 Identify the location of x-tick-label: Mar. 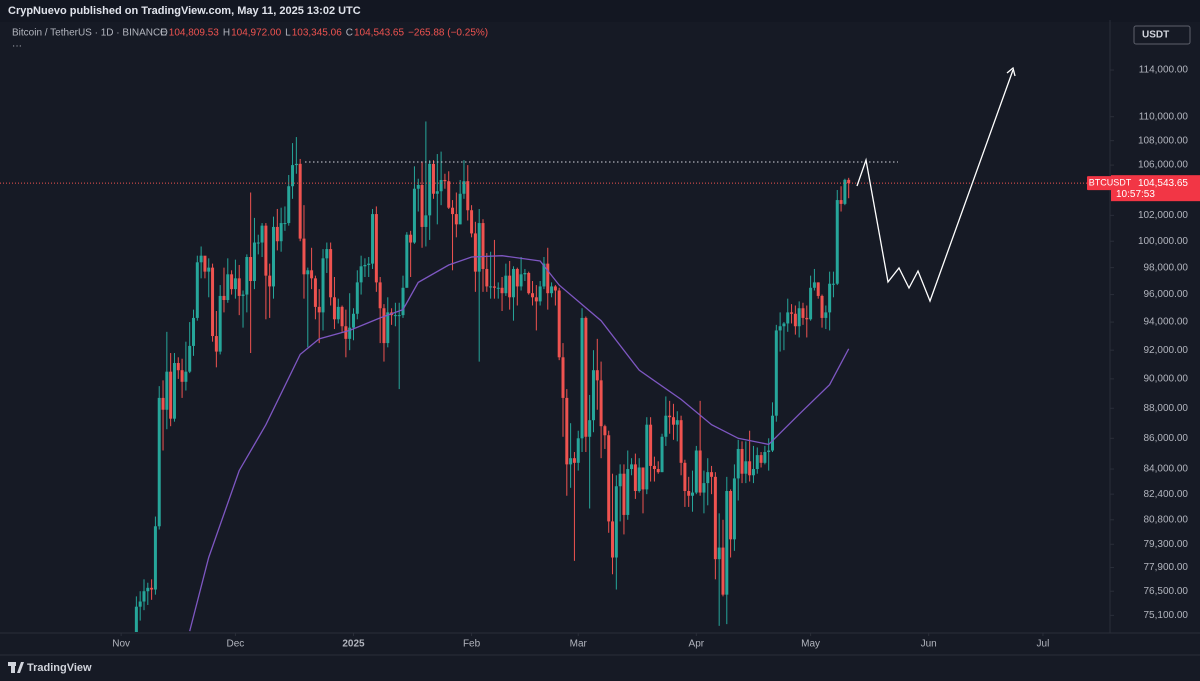
(579, 644).